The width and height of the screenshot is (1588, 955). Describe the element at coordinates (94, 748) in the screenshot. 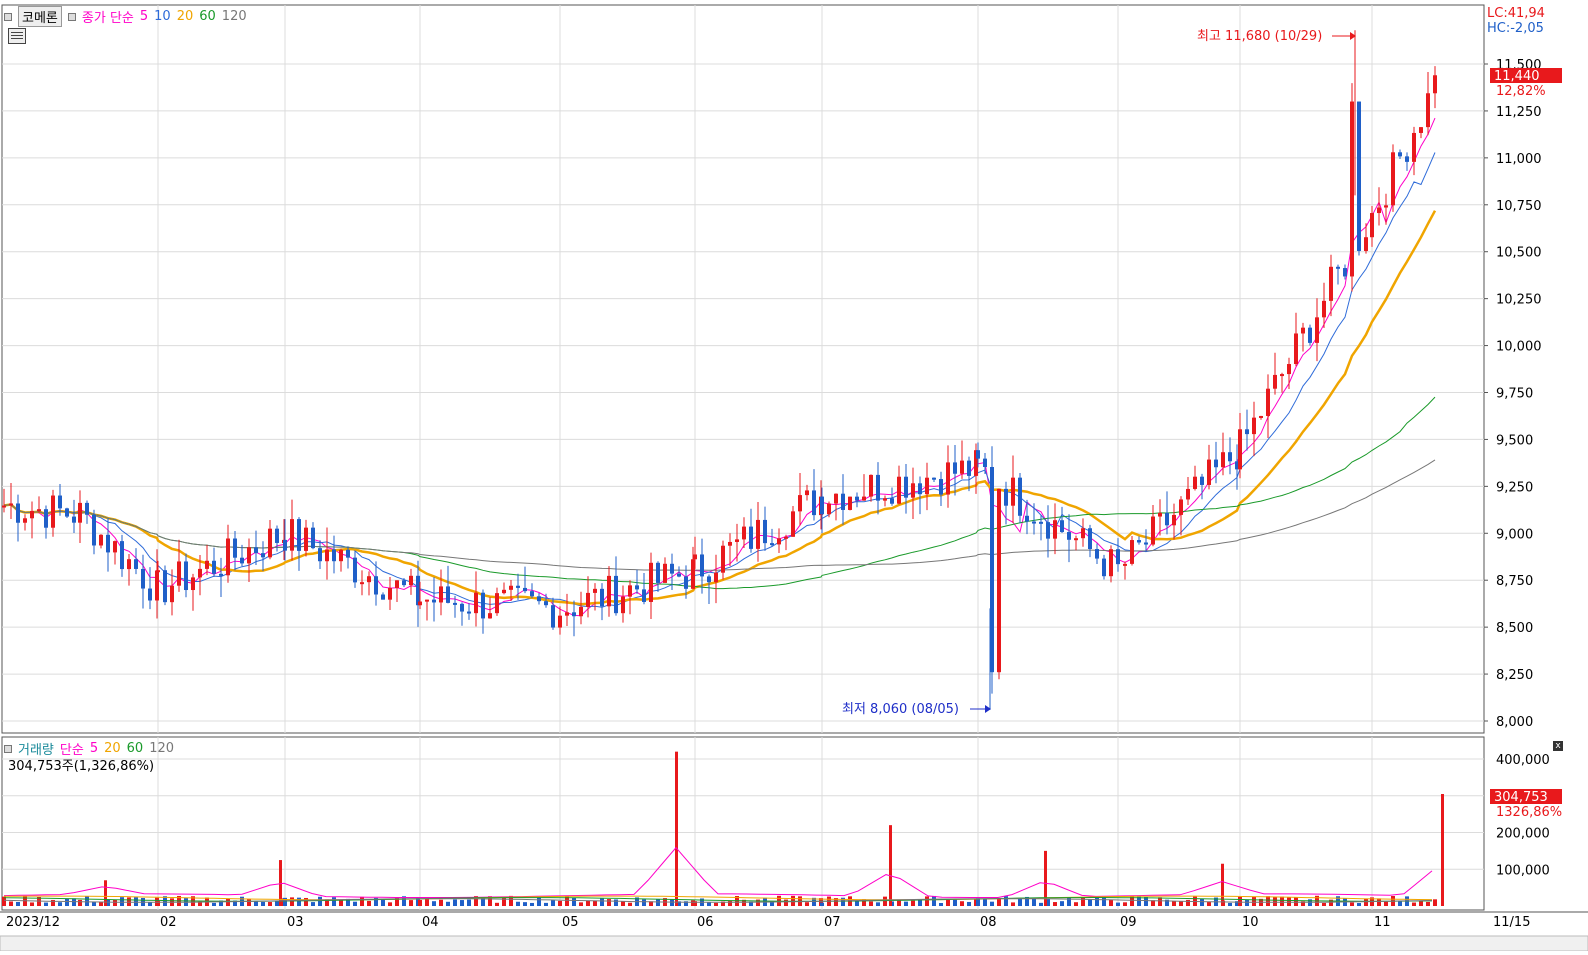

I see `volume-ma-5: 5` at that location.